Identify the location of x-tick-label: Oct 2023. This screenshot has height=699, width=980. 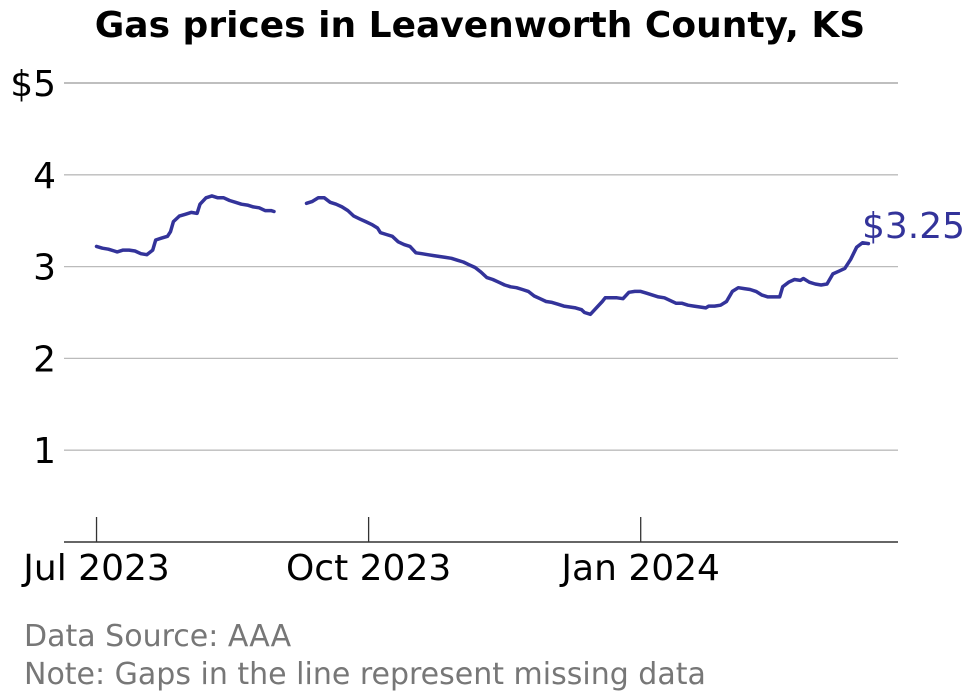
(368, 568).